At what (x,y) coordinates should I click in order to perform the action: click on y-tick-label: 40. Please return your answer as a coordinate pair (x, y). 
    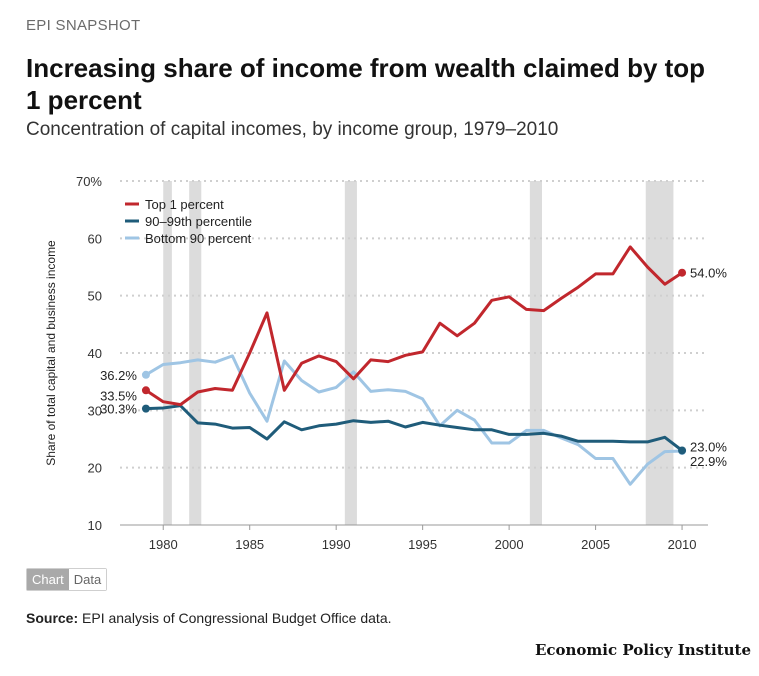
    Looking at the image, I should click on (95, 353).